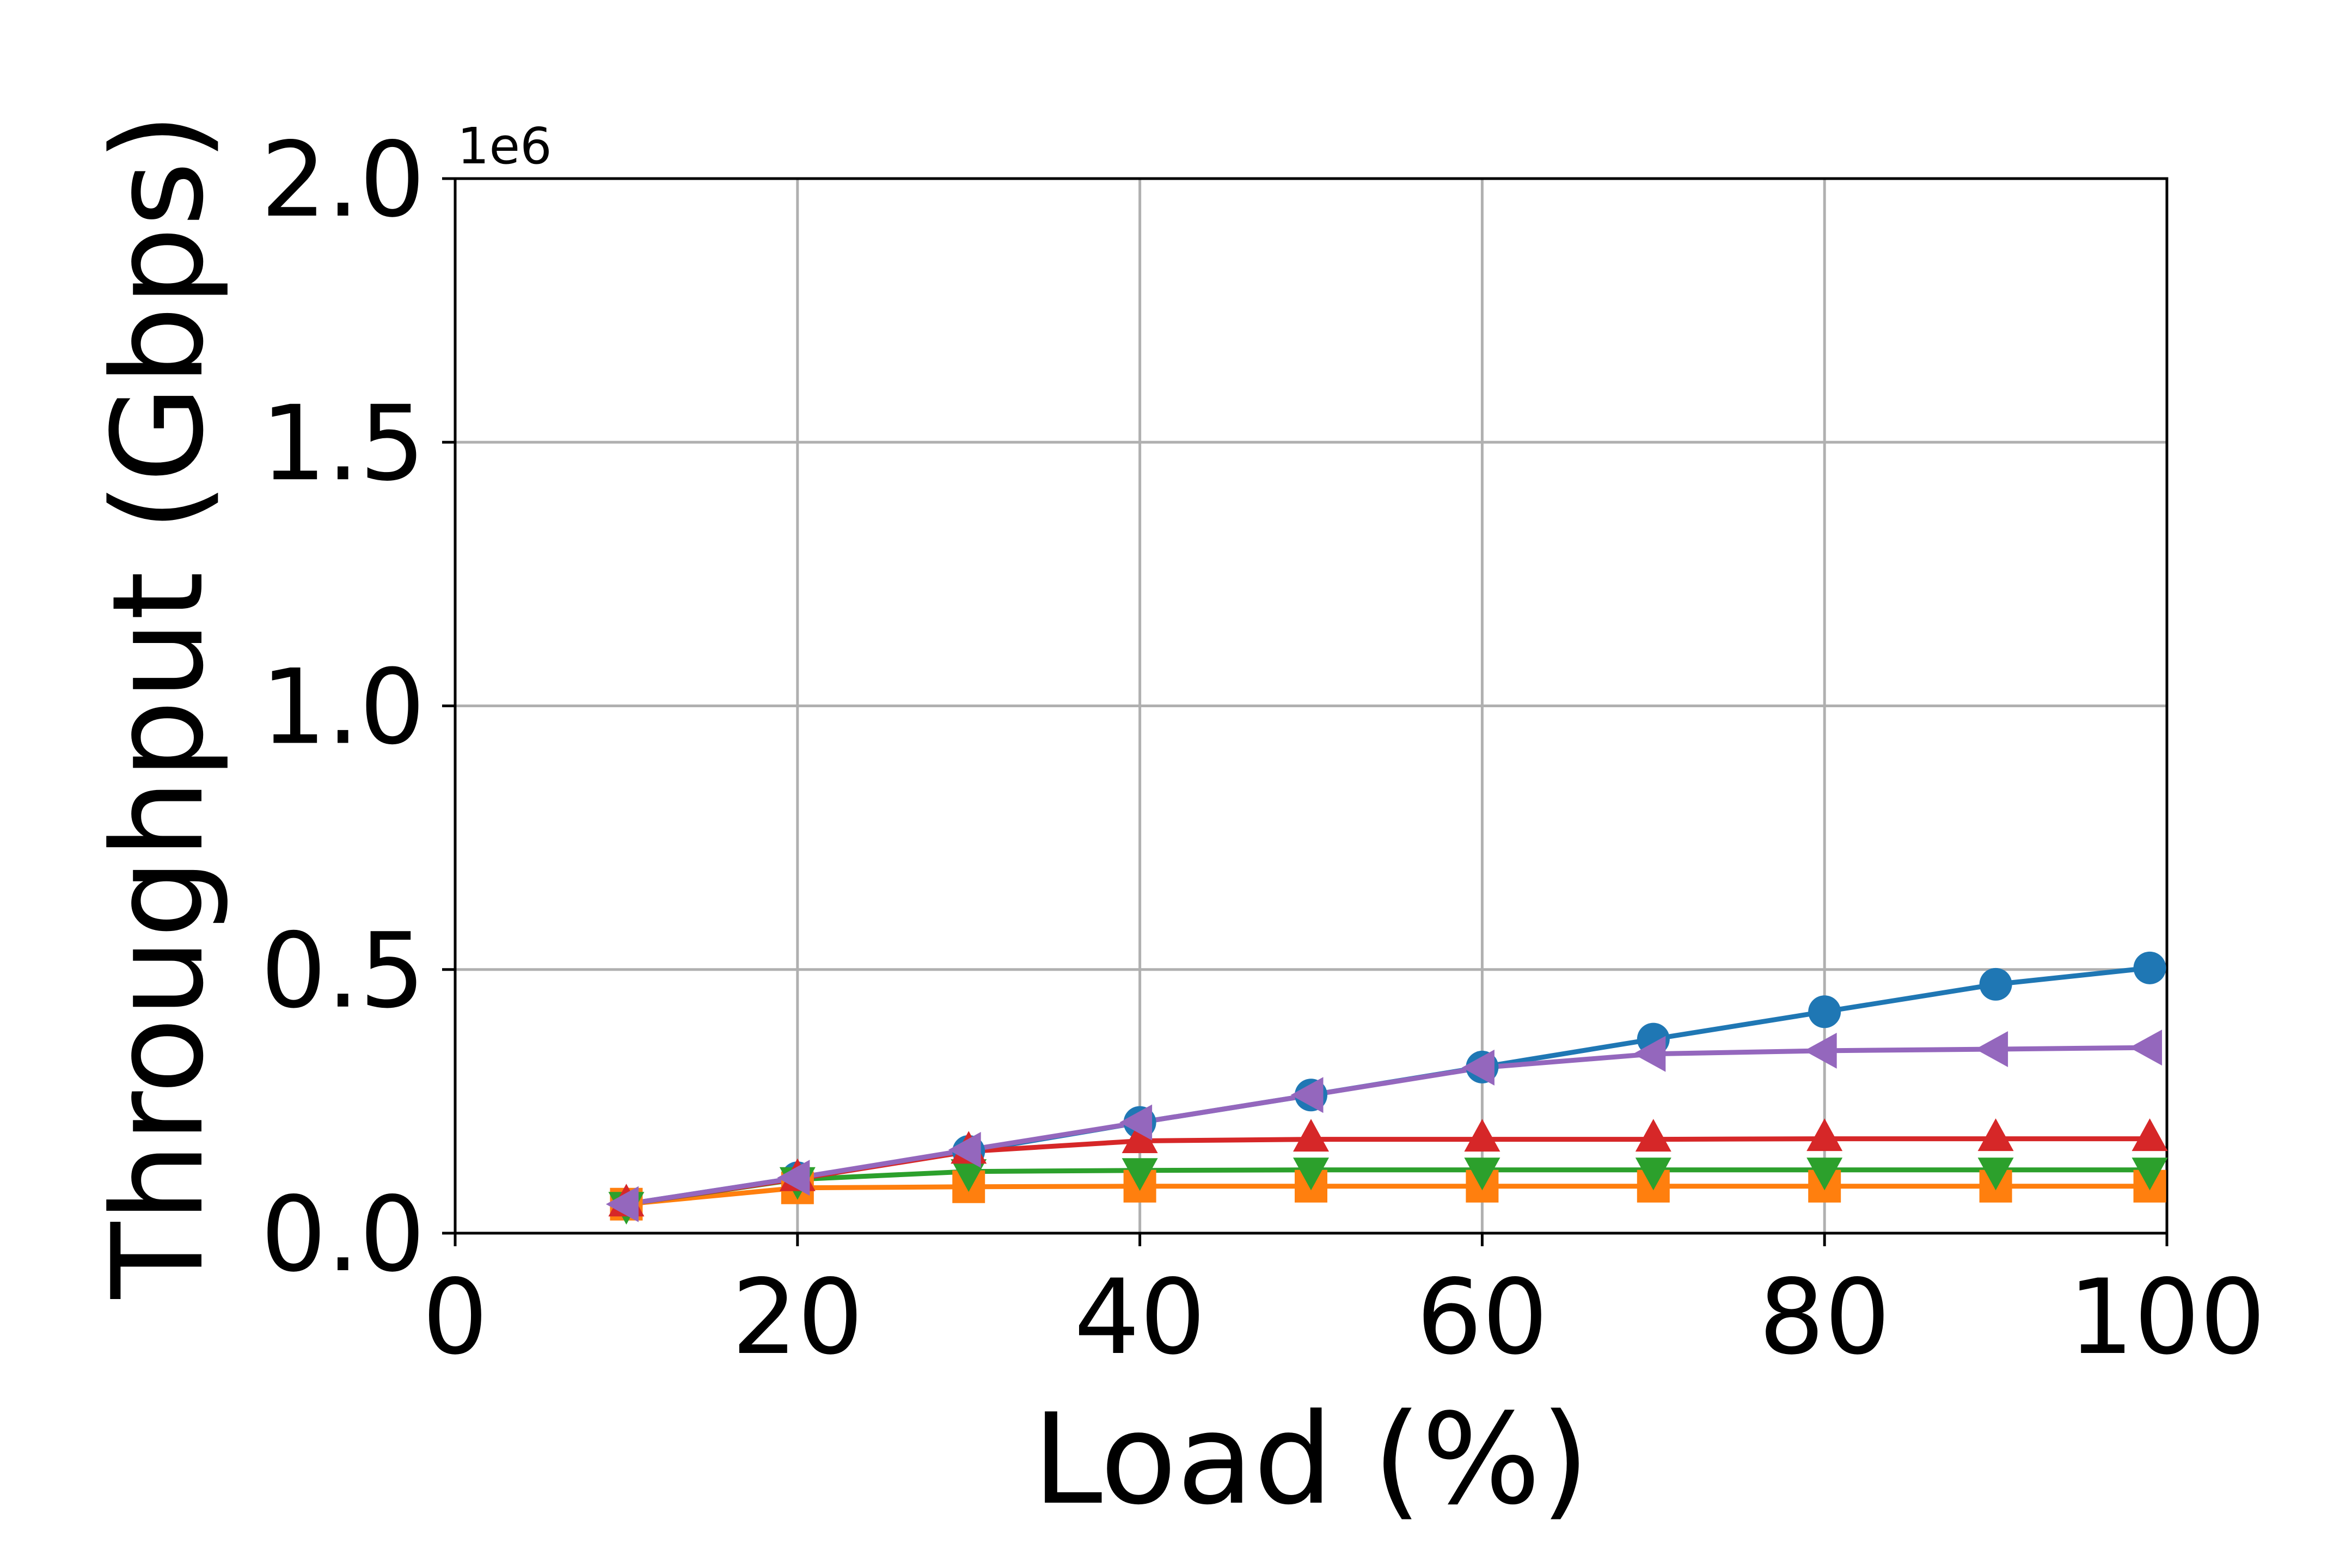 Image resolution: width=2352 pixels, height=1568 pixels. Describe the element at coordinates (158, 706) in the screenshot. I see `y-axis-title: Throughput (Gbps)` at that location.